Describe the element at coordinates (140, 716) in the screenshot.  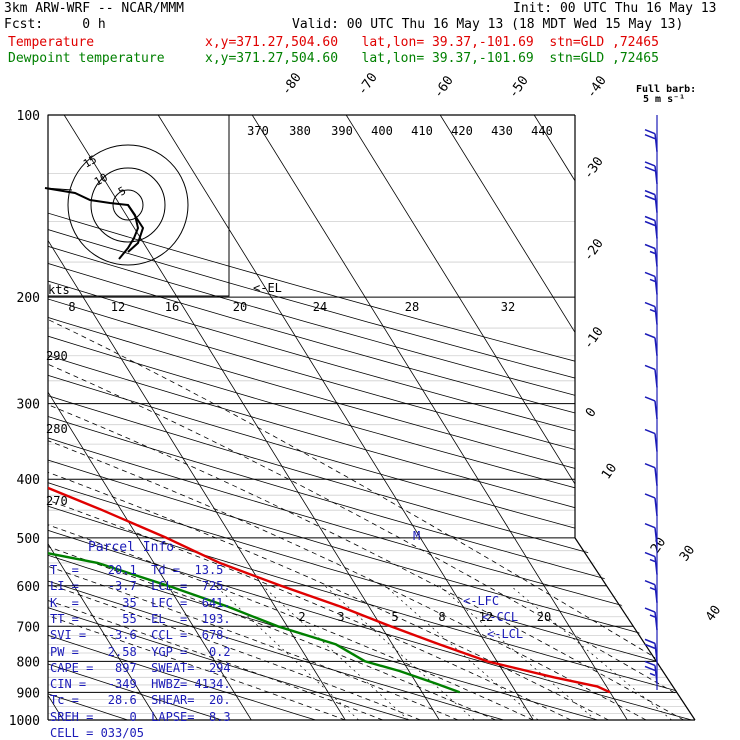
I see `parcel-info-row: SREH = 0 LAPSE= 8.3` at that location.